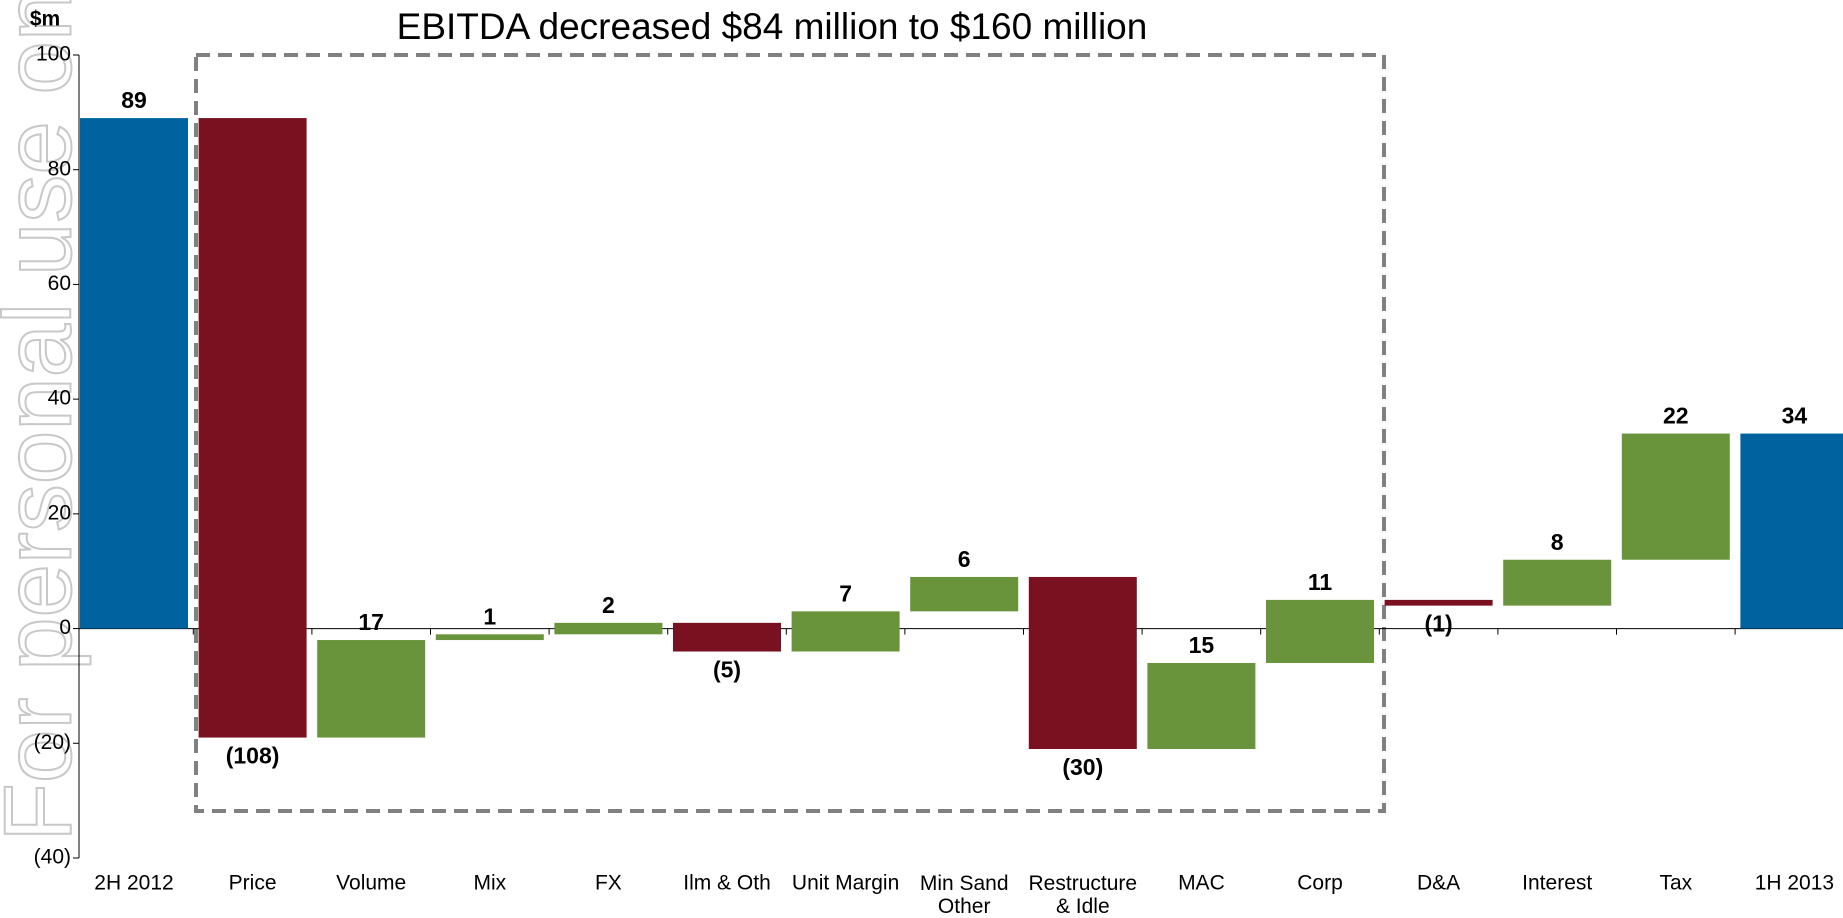  I want to click on y-tick-label: 40, so click(59, 398).